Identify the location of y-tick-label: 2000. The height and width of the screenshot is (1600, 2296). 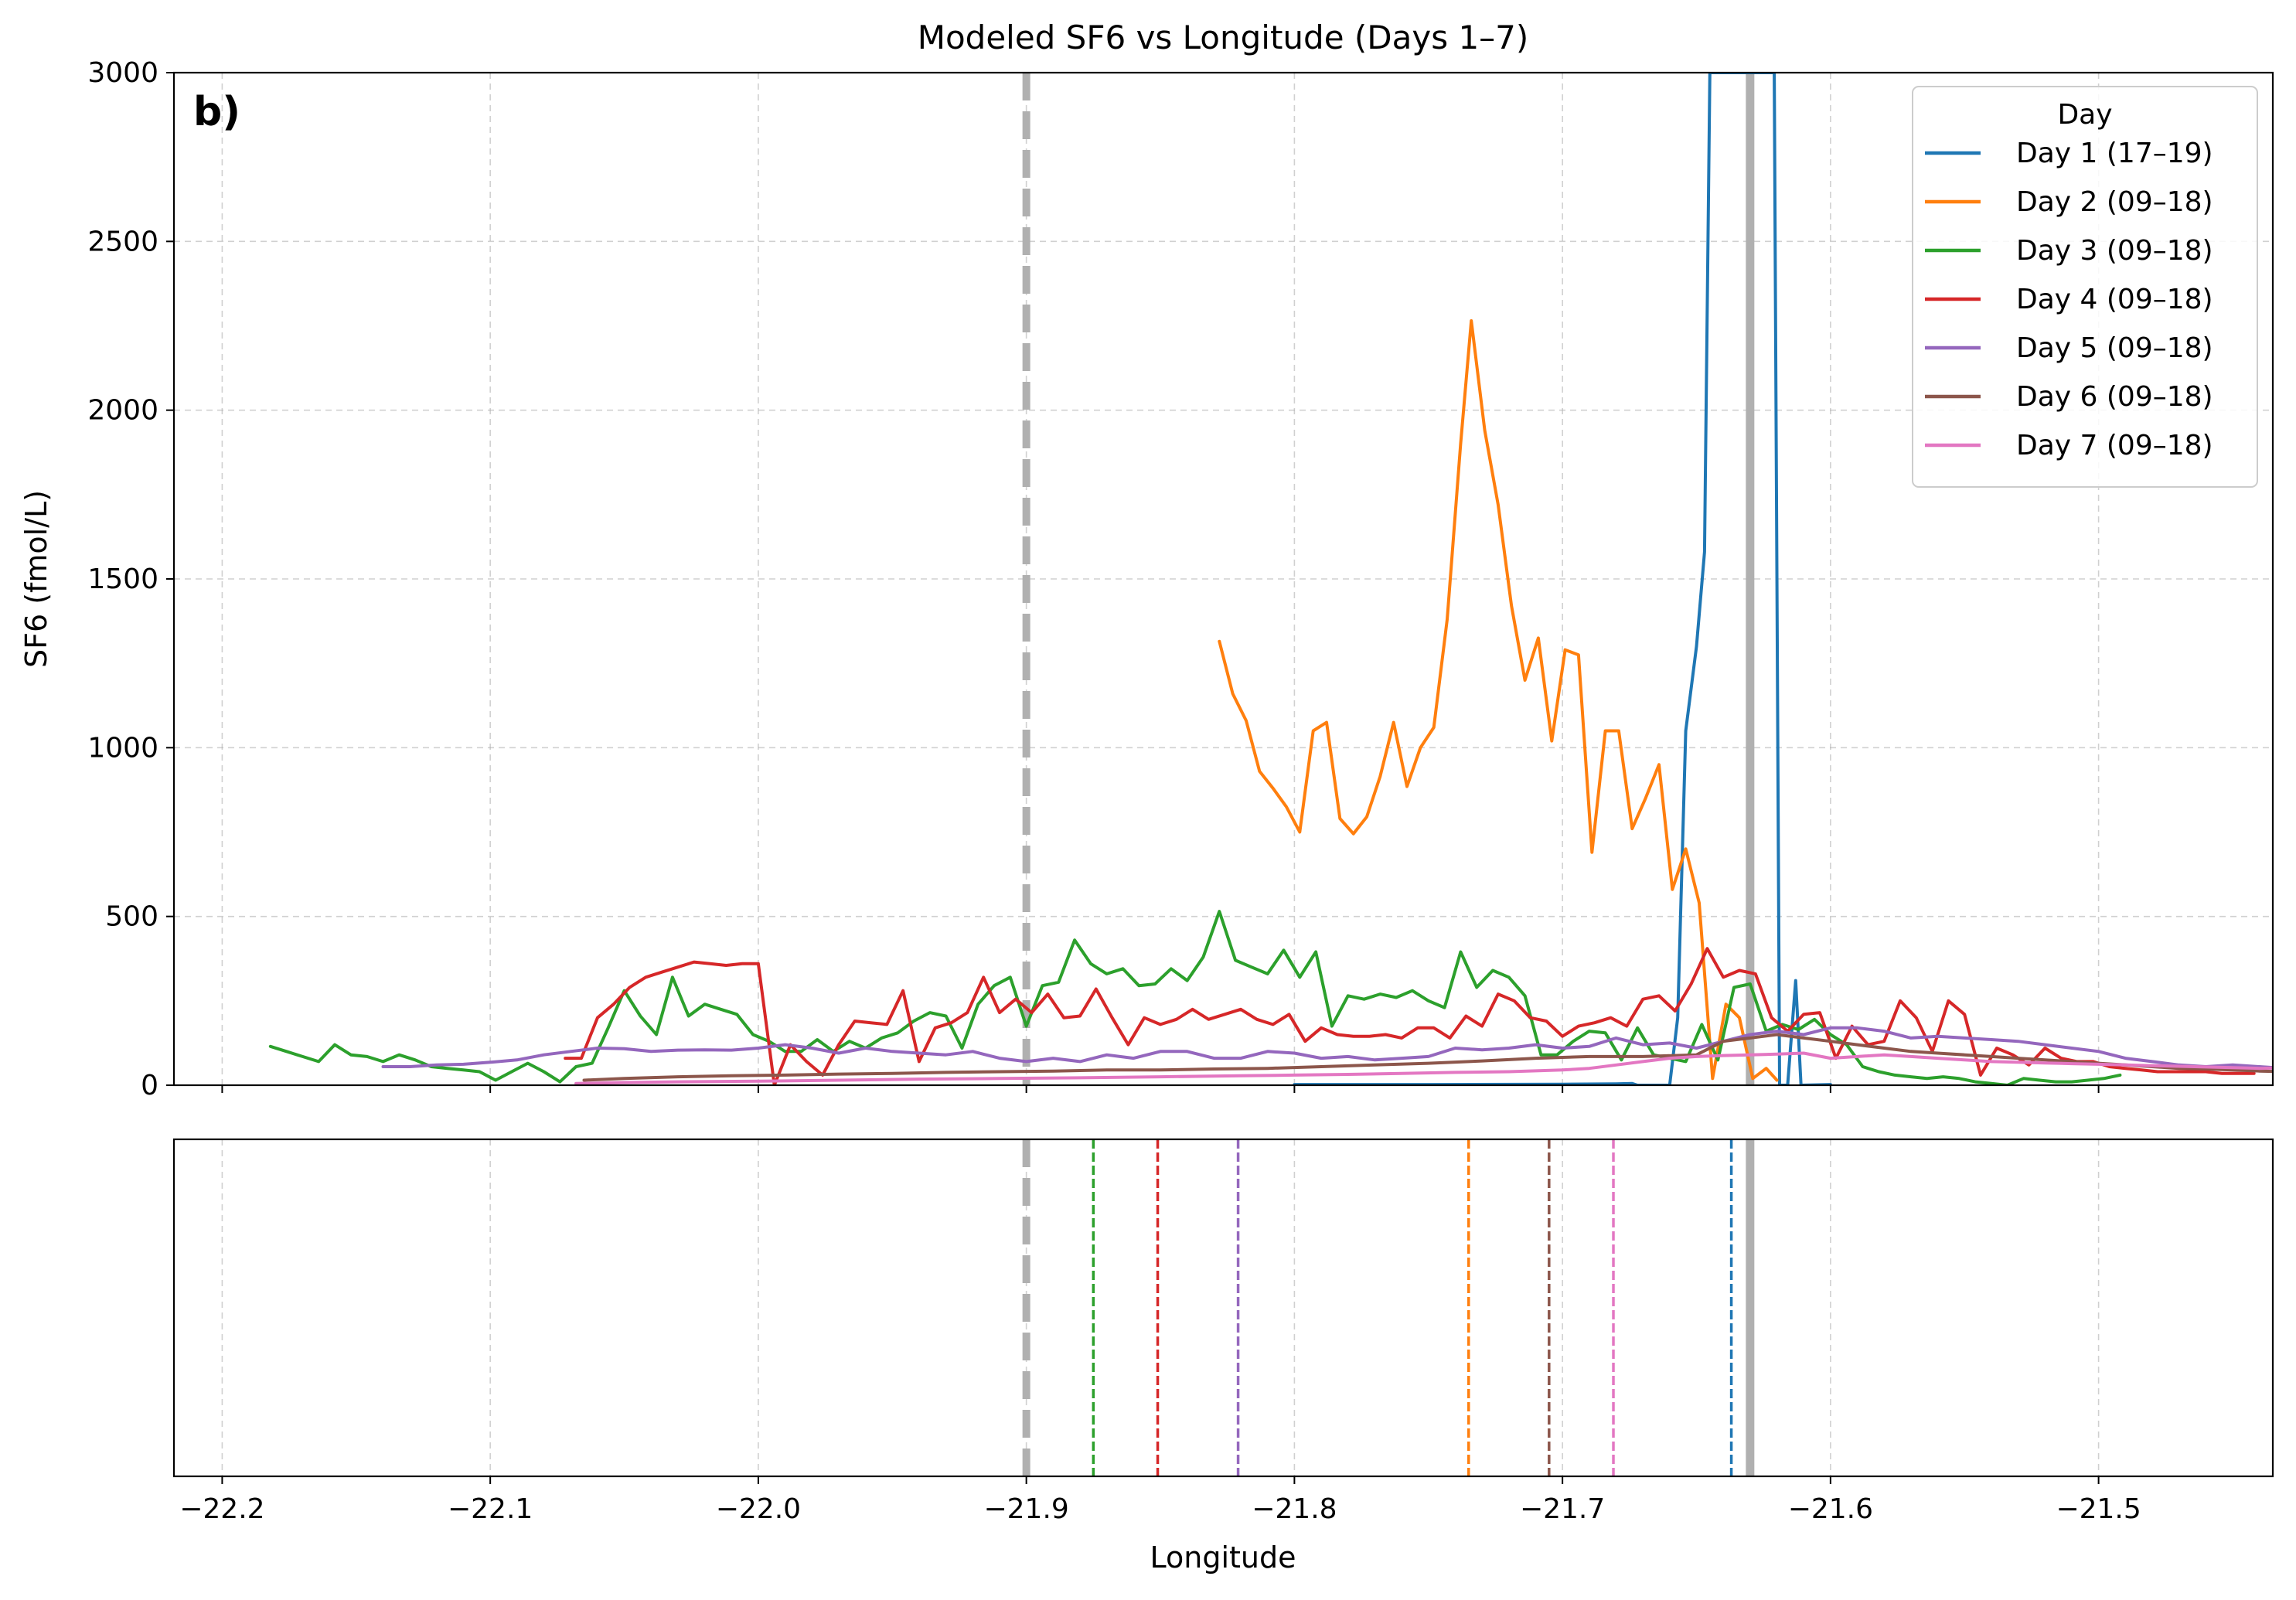
(122, 411).